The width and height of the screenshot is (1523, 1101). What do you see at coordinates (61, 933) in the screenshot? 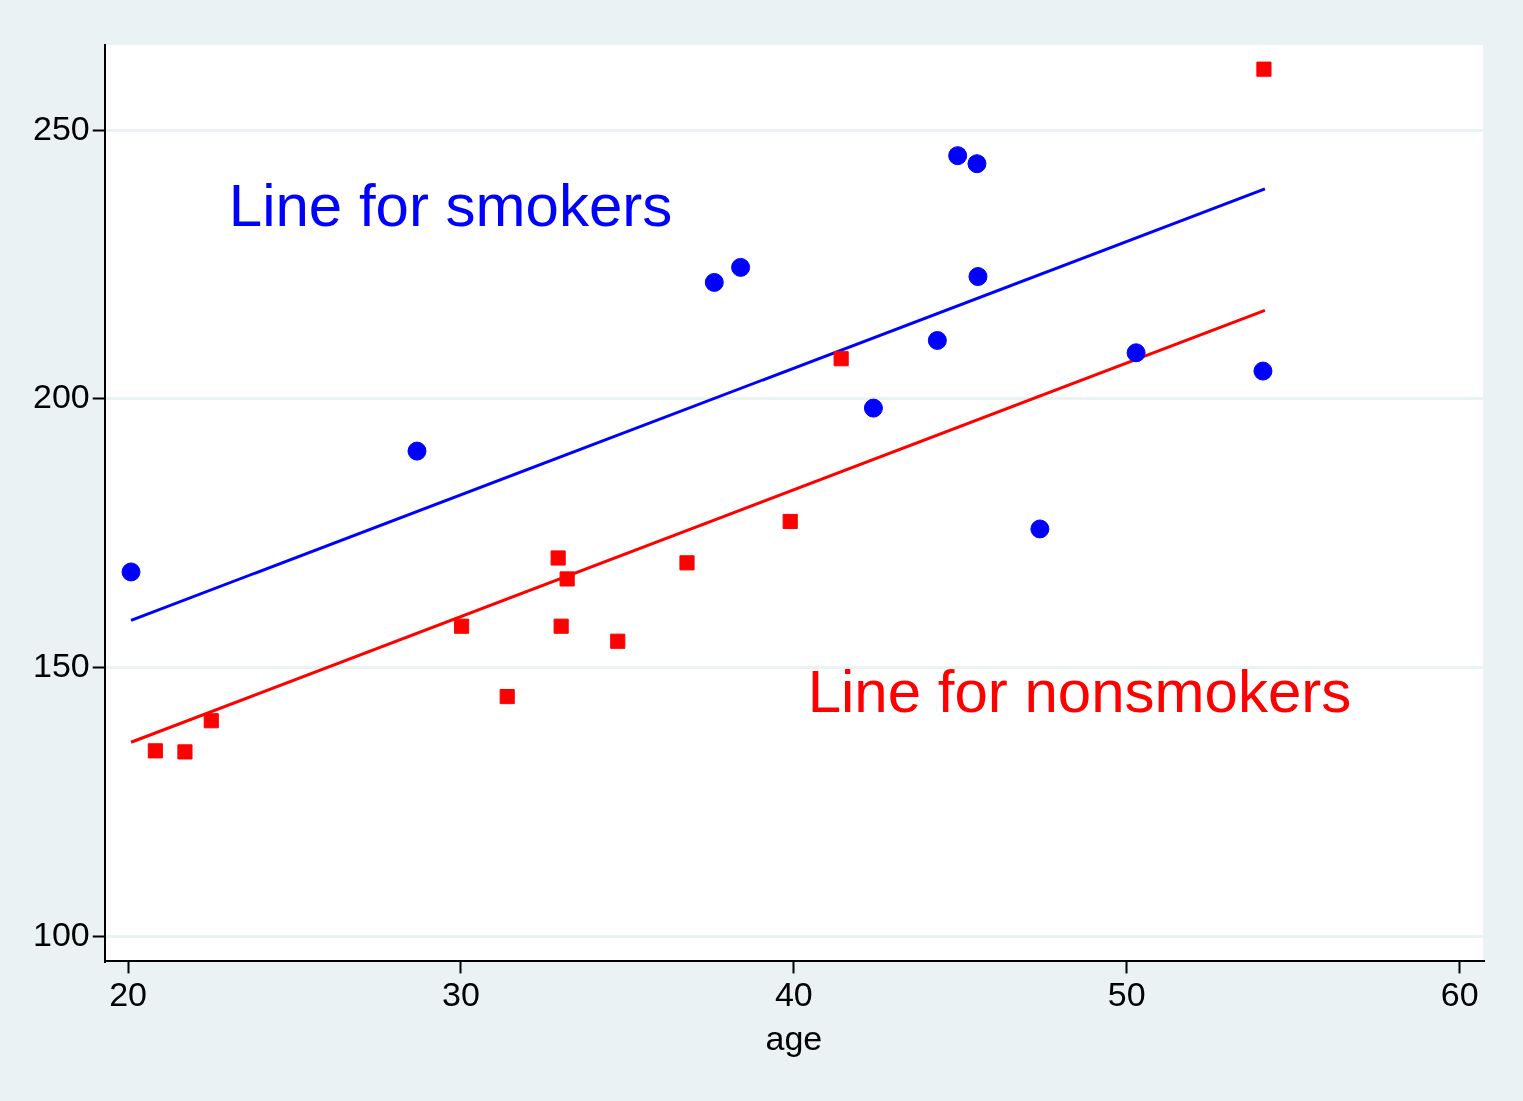
I see `y-tick-label: 100` at bounding box center [61, 933].